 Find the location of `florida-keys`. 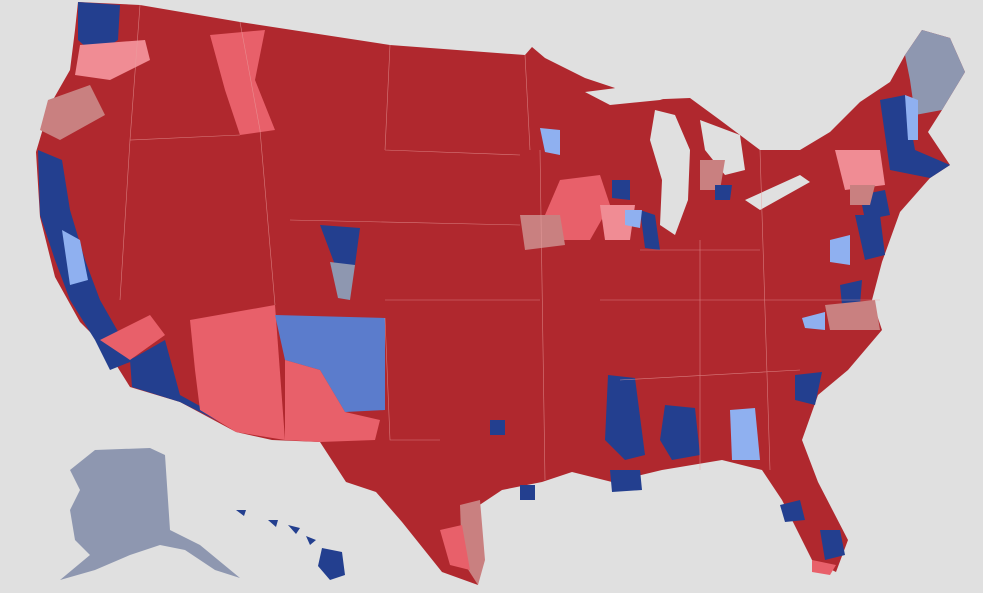

florida-keys is located at coordinates (824, 567).